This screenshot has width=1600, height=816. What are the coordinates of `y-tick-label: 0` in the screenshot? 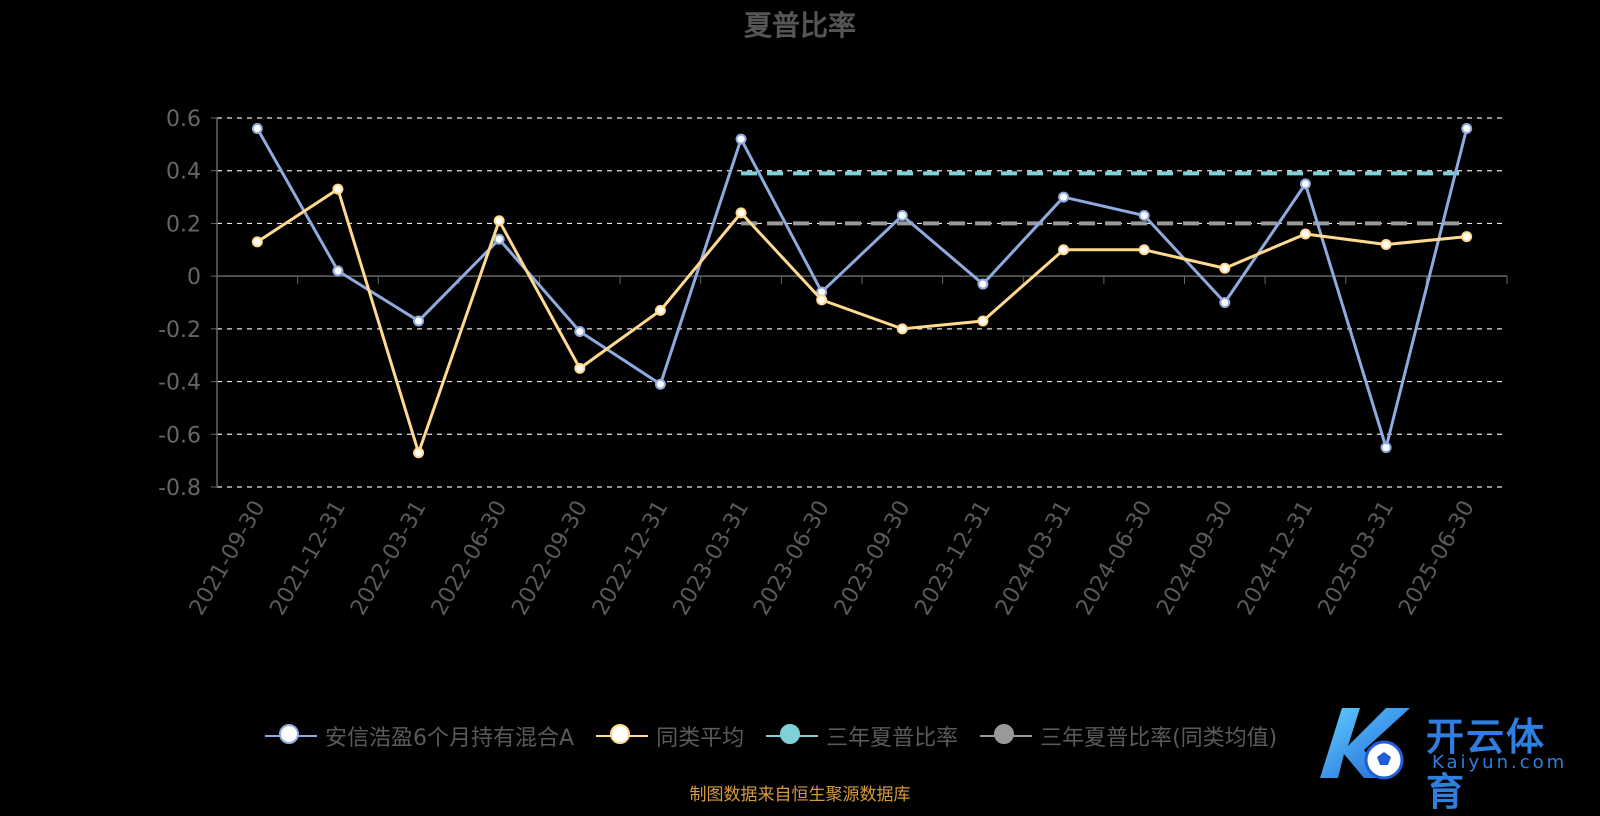 It's located at (194, 277).